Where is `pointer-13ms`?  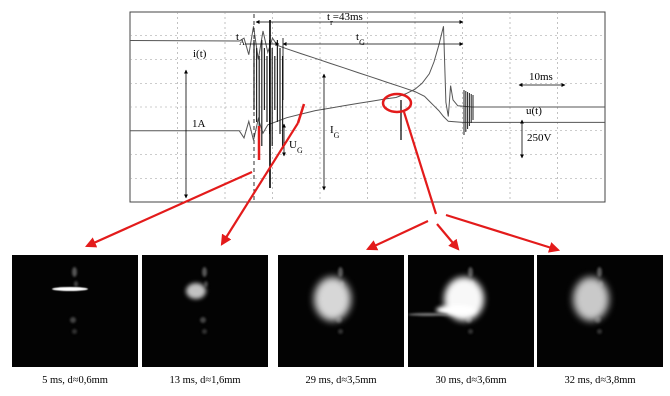 pointer-13ms is located at coordinates (259, 184).